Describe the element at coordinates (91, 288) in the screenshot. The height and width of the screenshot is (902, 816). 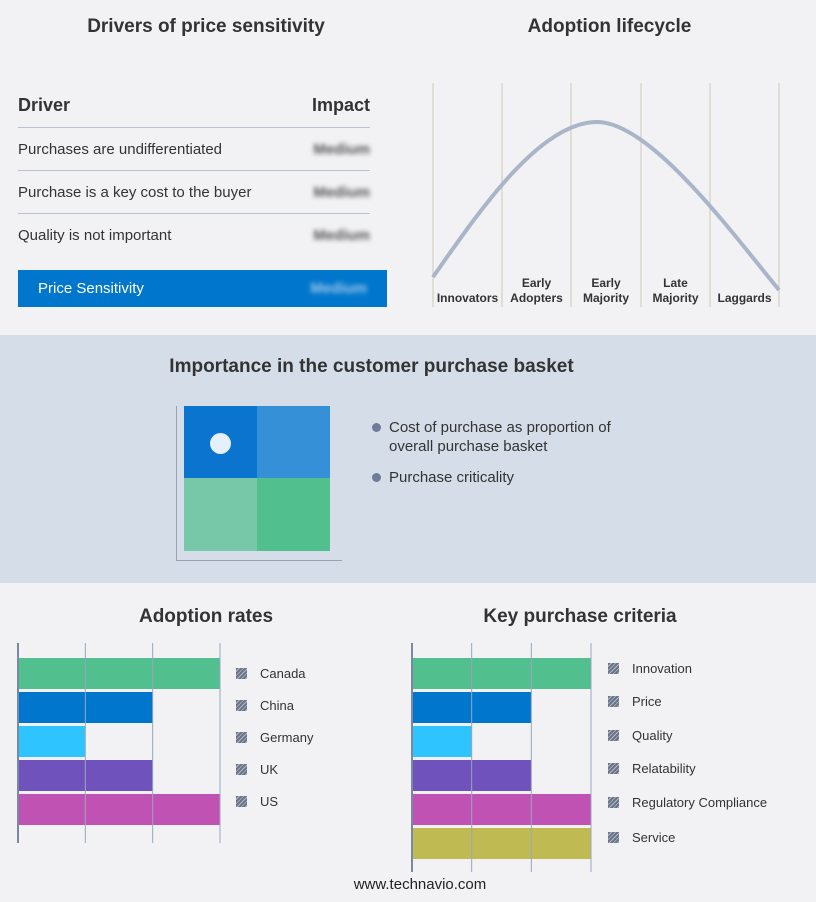
I see `summary-label: Price Sensitivity` at that location.